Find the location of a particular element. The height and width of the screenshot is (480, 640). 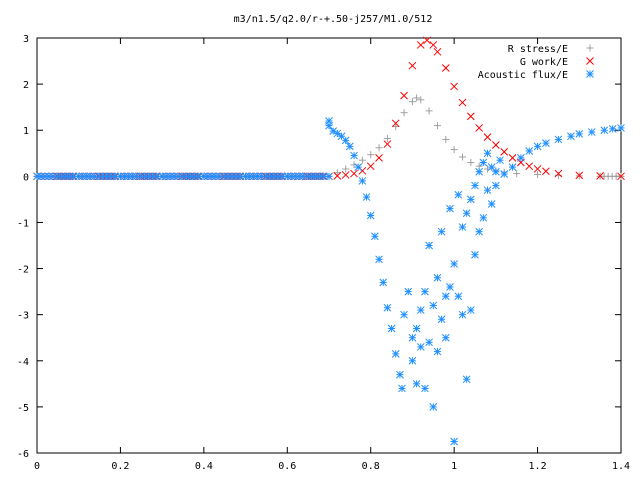

x-tick-label: 1.4 is located at coordinates (621, 466).